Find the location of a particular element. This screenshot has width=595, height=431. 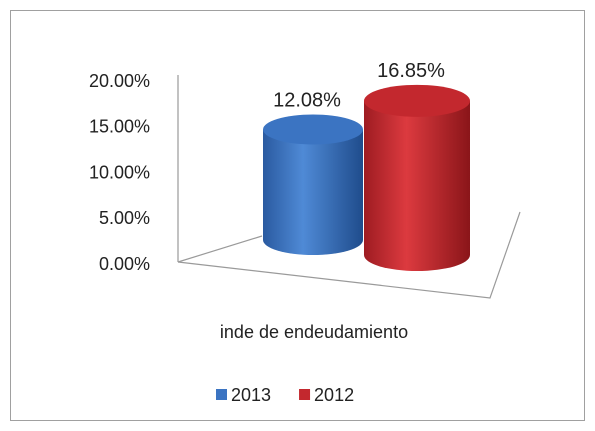

y-tick-label: 5.00% is located at coordinates (124, 218).